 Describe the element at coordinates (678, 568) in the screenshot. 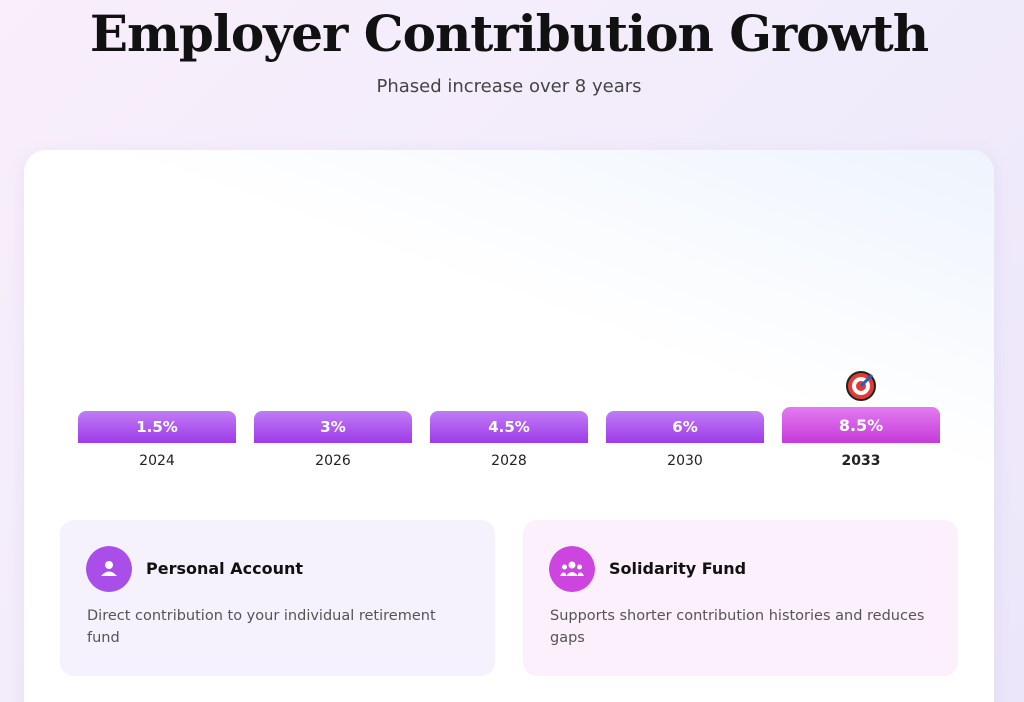

I see `card-title: Solidarity Fund` at that location.